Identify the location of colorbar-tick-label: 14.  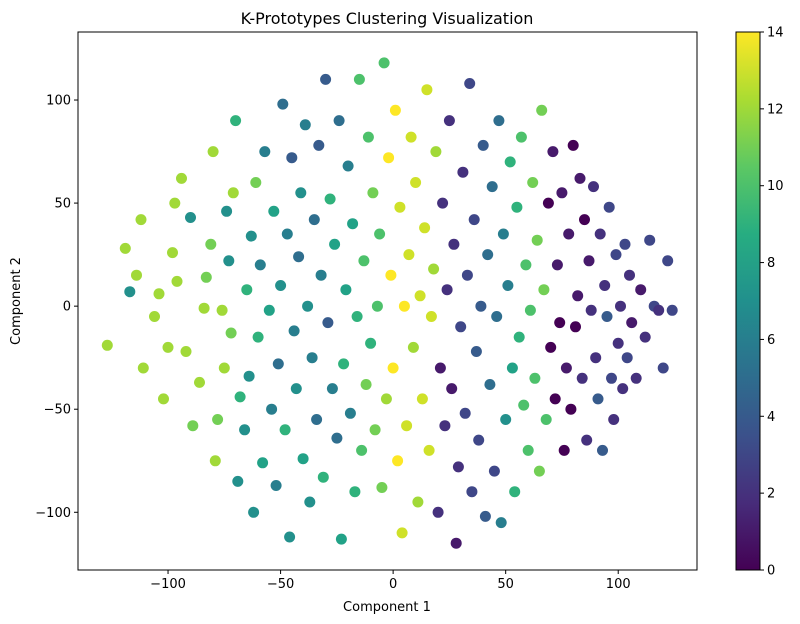
(775, 33).